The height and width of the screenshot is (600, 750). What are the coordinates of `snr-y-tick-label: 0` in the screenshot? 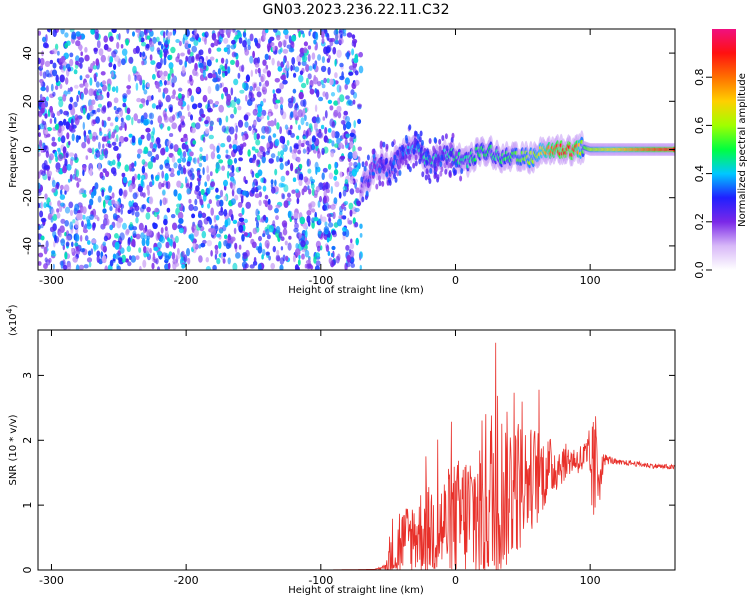 It's located at (27, 570).